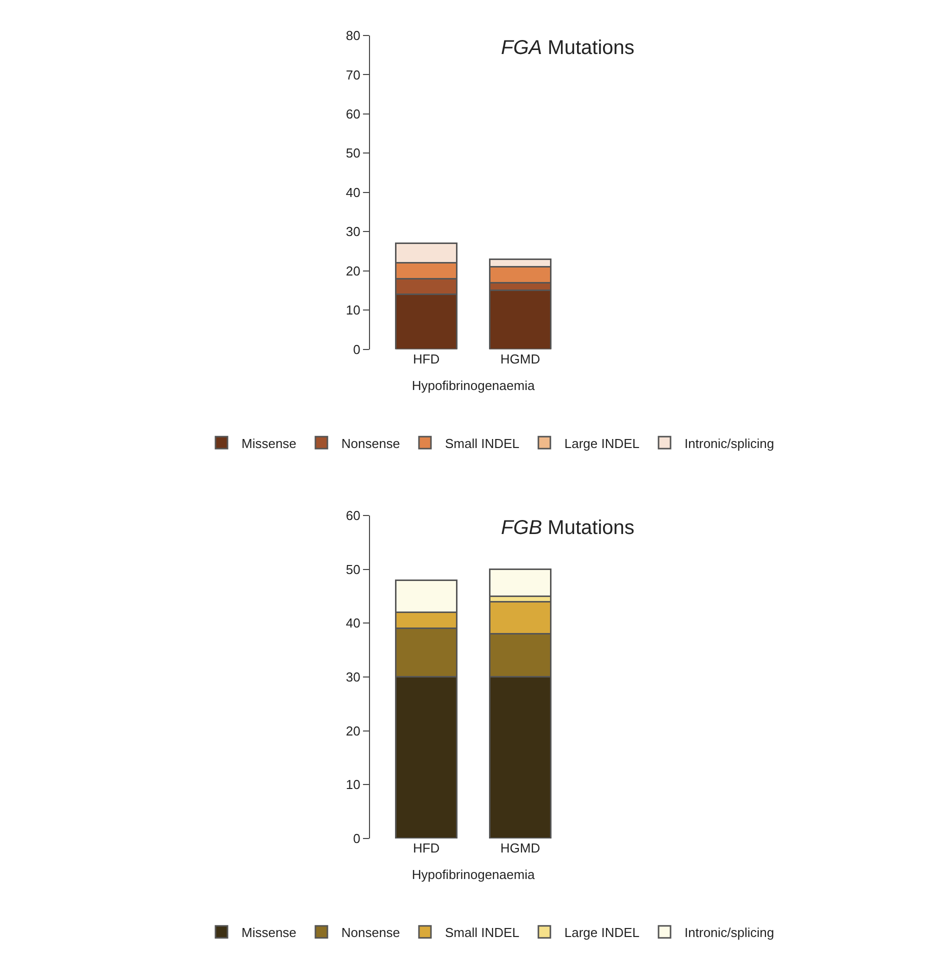 This screenshot has width=941, height=960. What do you see at coordinates (353, 36) in the screenshot?
I see `y-tick-label: 80` at bounding box center [353, 36].